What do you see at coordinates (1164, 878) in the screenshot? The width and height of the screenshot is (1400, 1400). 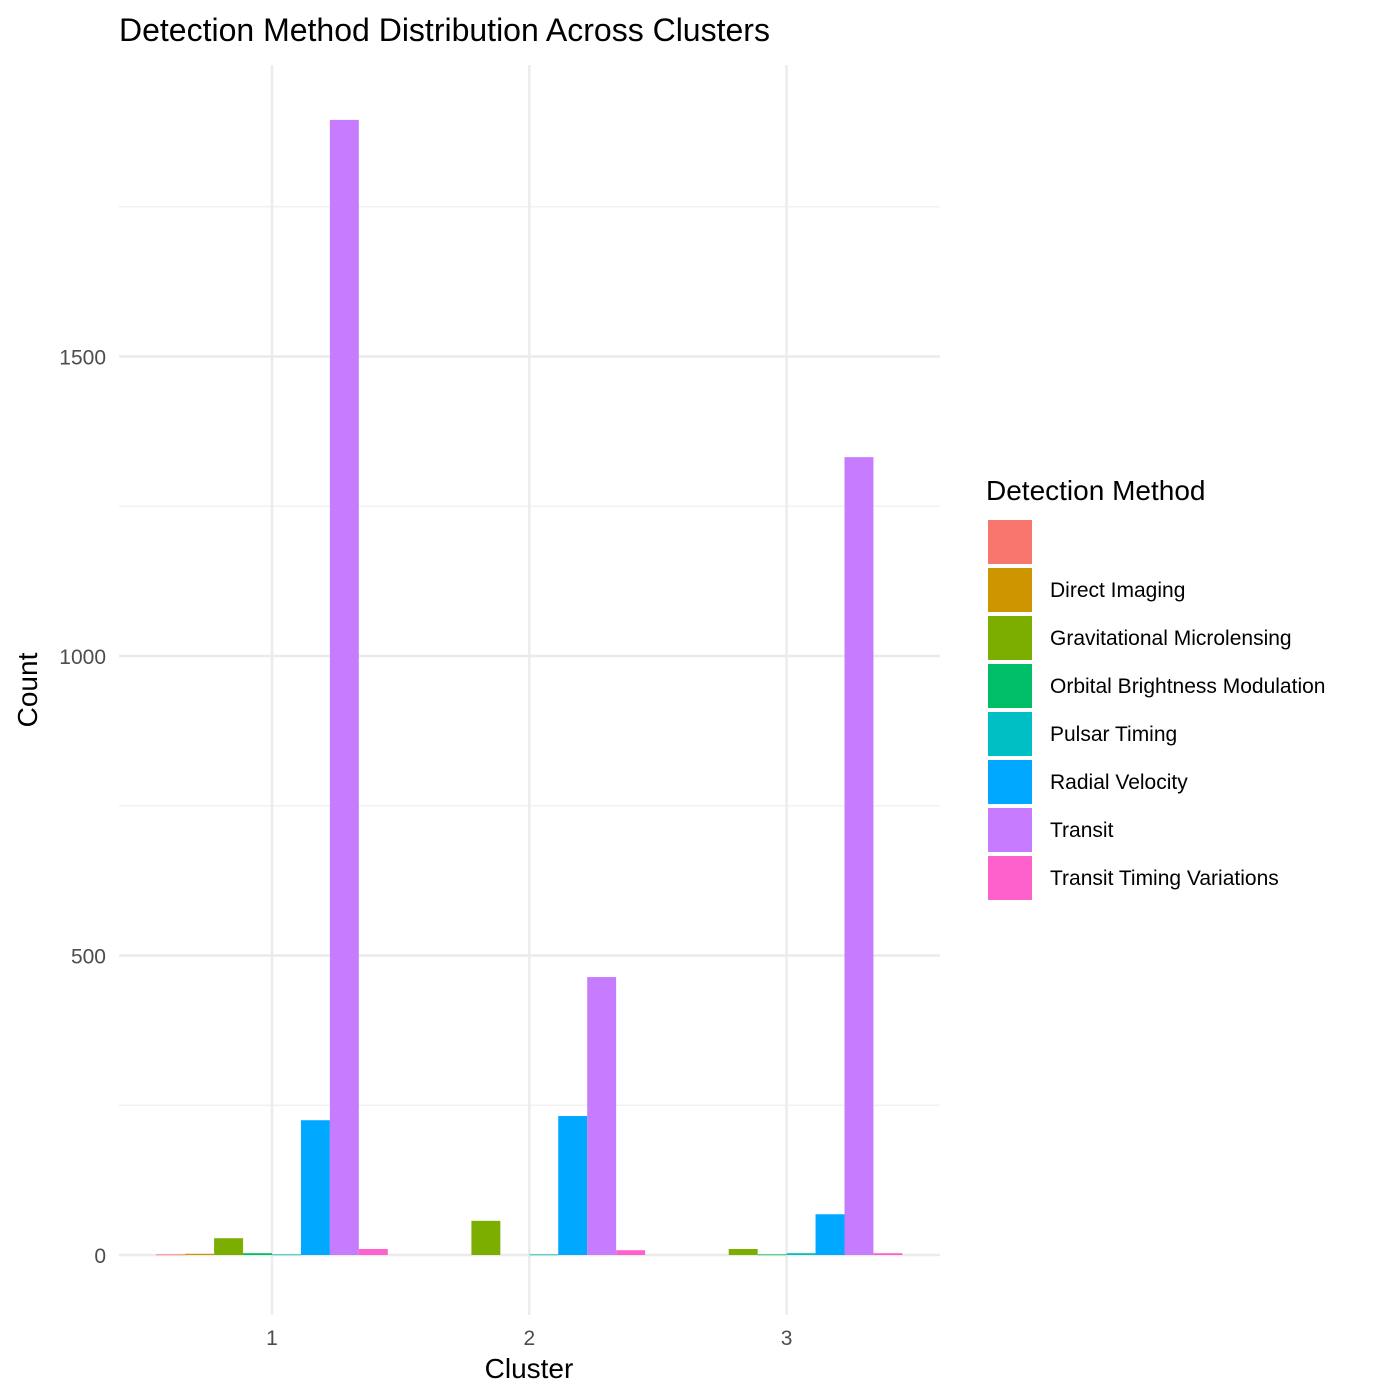 I see `legend-label: Transit Timing Variations` at bounding box center [1164, 878].